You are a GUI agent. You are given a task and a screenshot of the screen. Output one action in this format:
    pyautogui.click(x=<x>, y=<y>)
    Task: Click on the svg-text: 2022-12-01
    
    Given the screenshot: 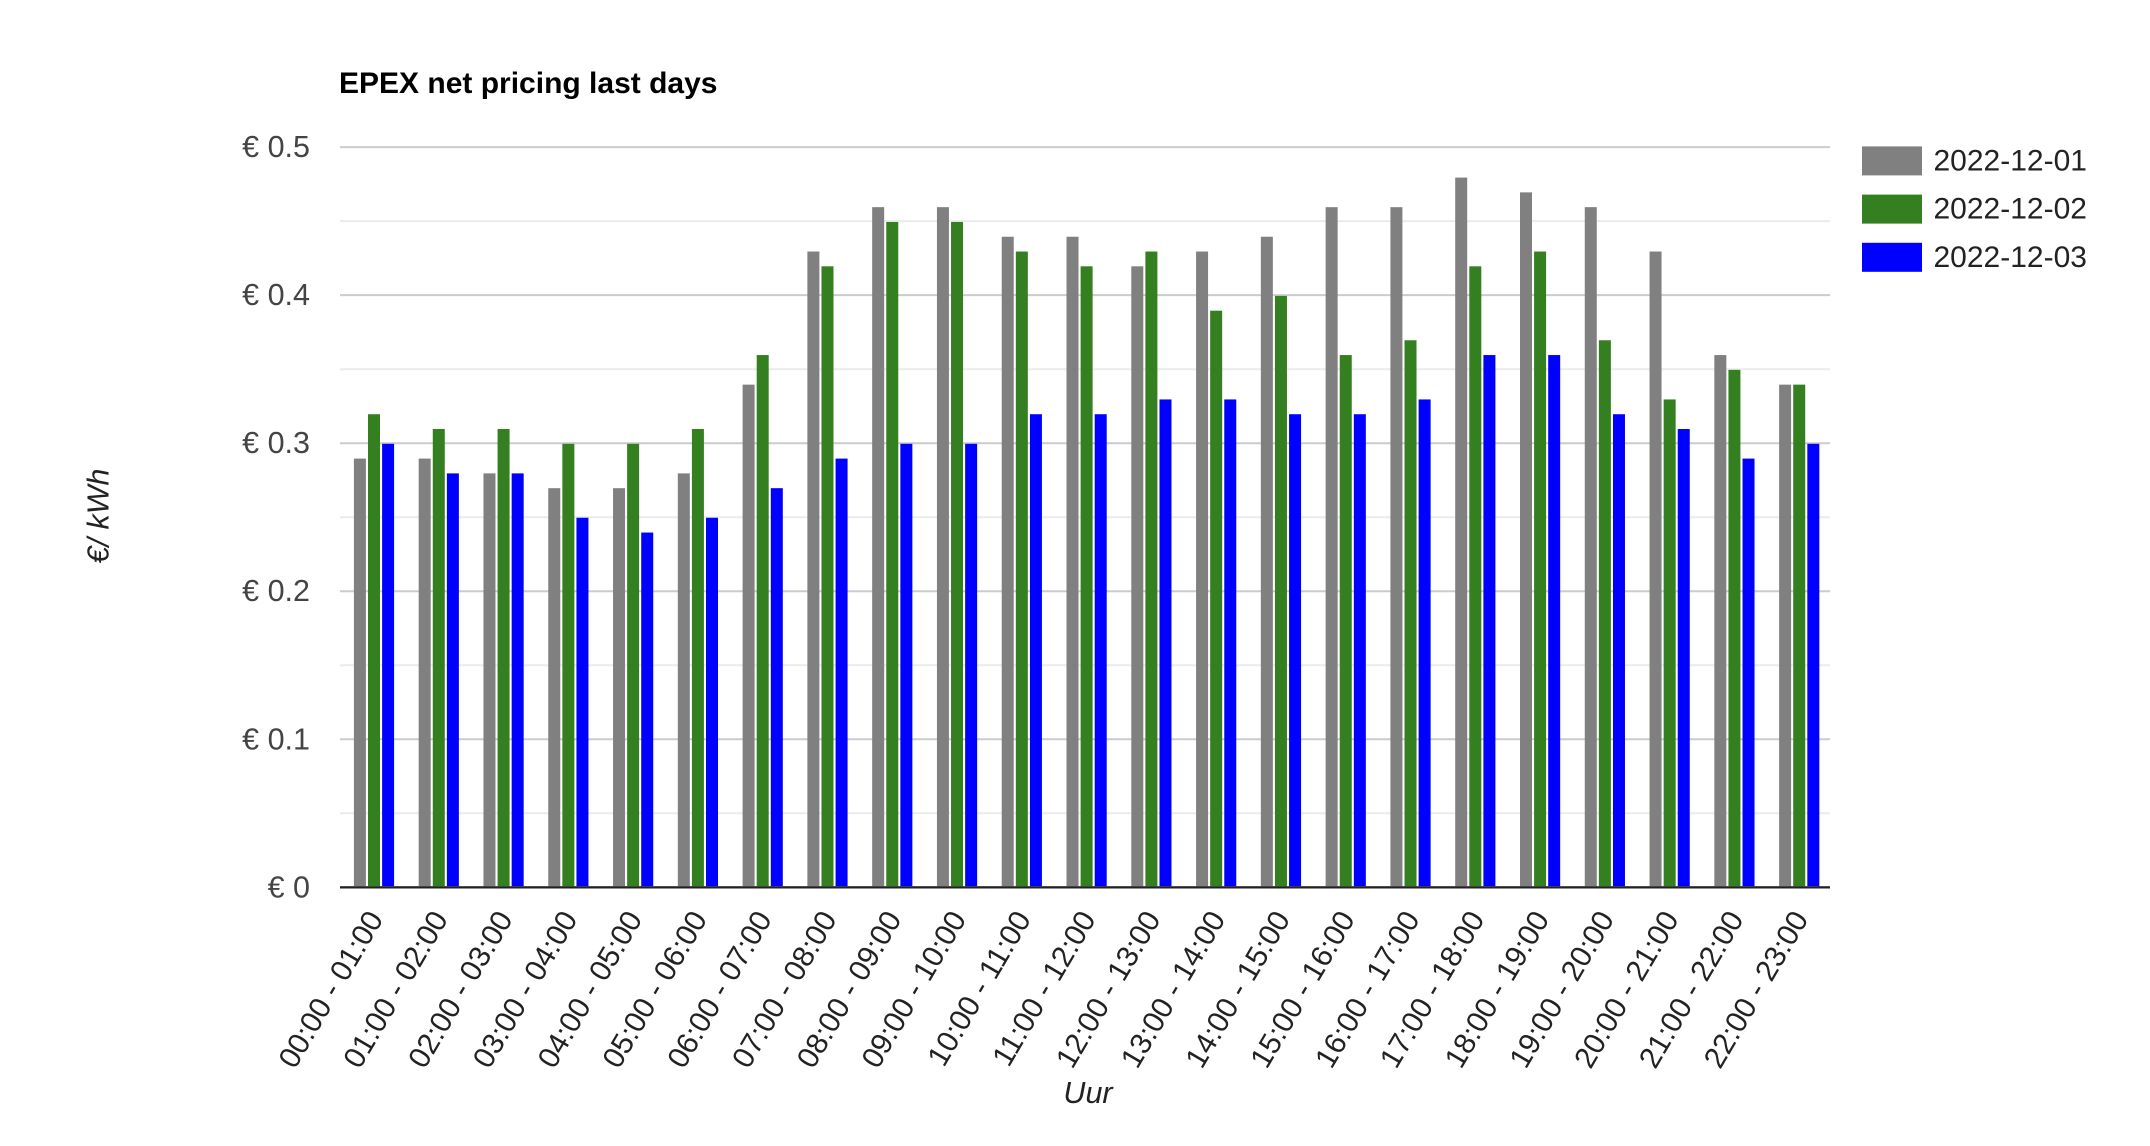 What is the action you would take?
    pyautogui.click(x=2010, y=160)
    